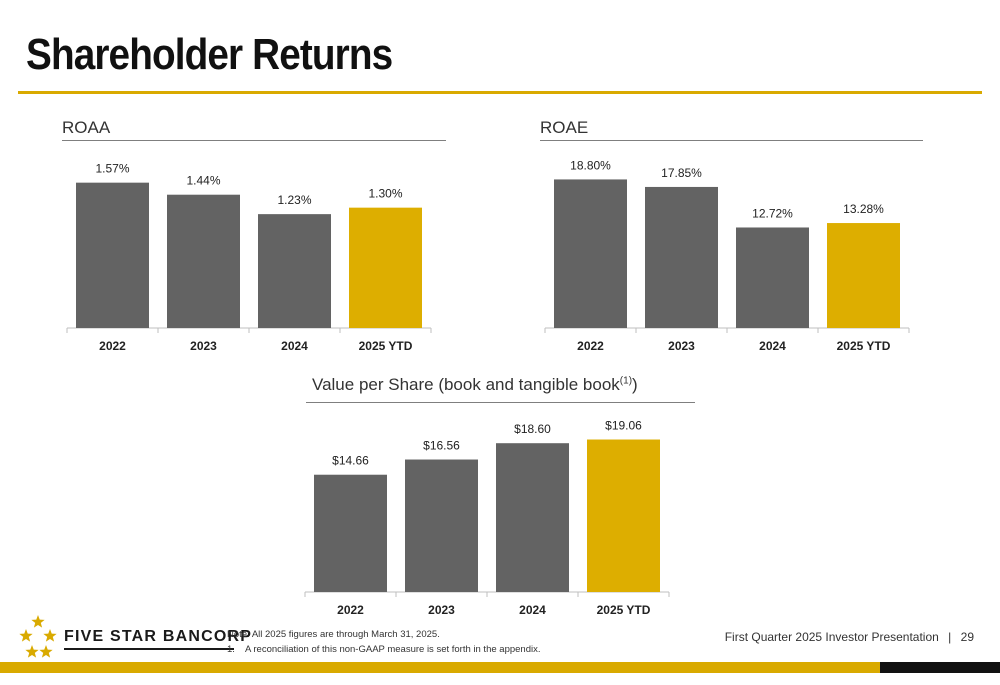 Image resolution: width=1000 pixels, height=685 pixels. I want to click on roae-title: ROAE, so click(564, 127).